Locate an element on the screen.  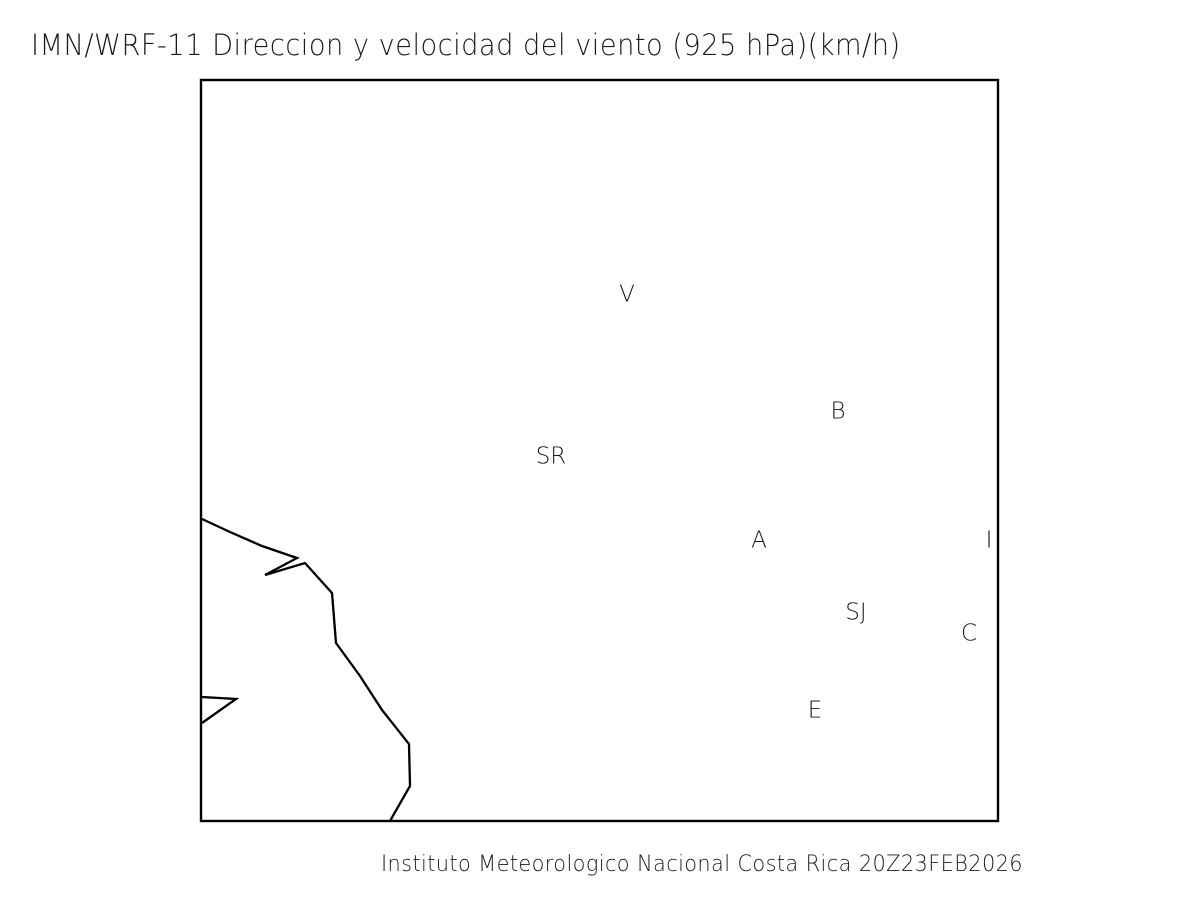
station-label-c: C is located at coordinates (969, 634).